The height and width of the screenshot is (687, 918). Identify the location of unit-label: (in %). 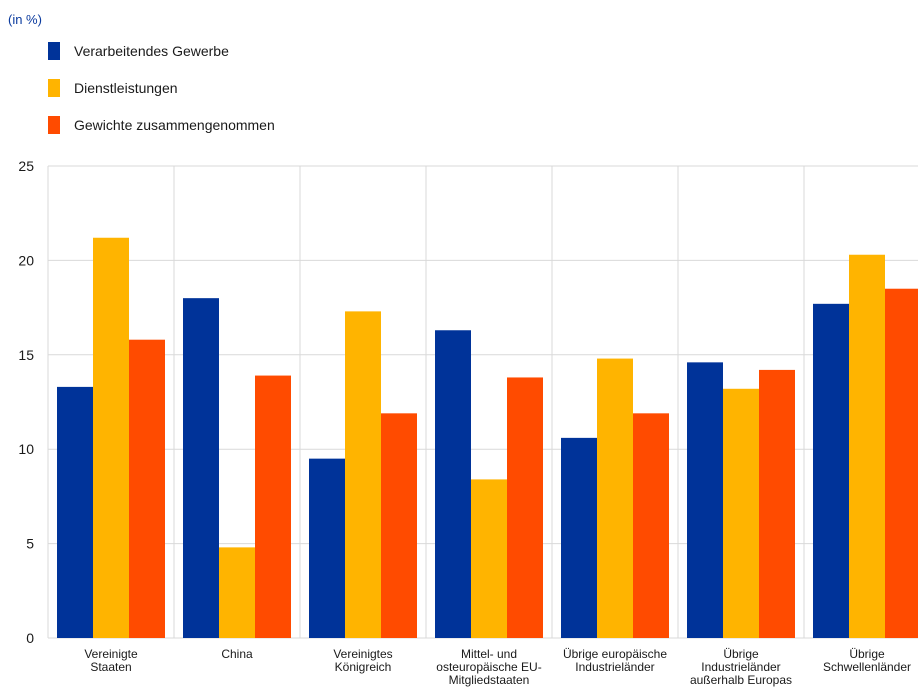
(25, 19).